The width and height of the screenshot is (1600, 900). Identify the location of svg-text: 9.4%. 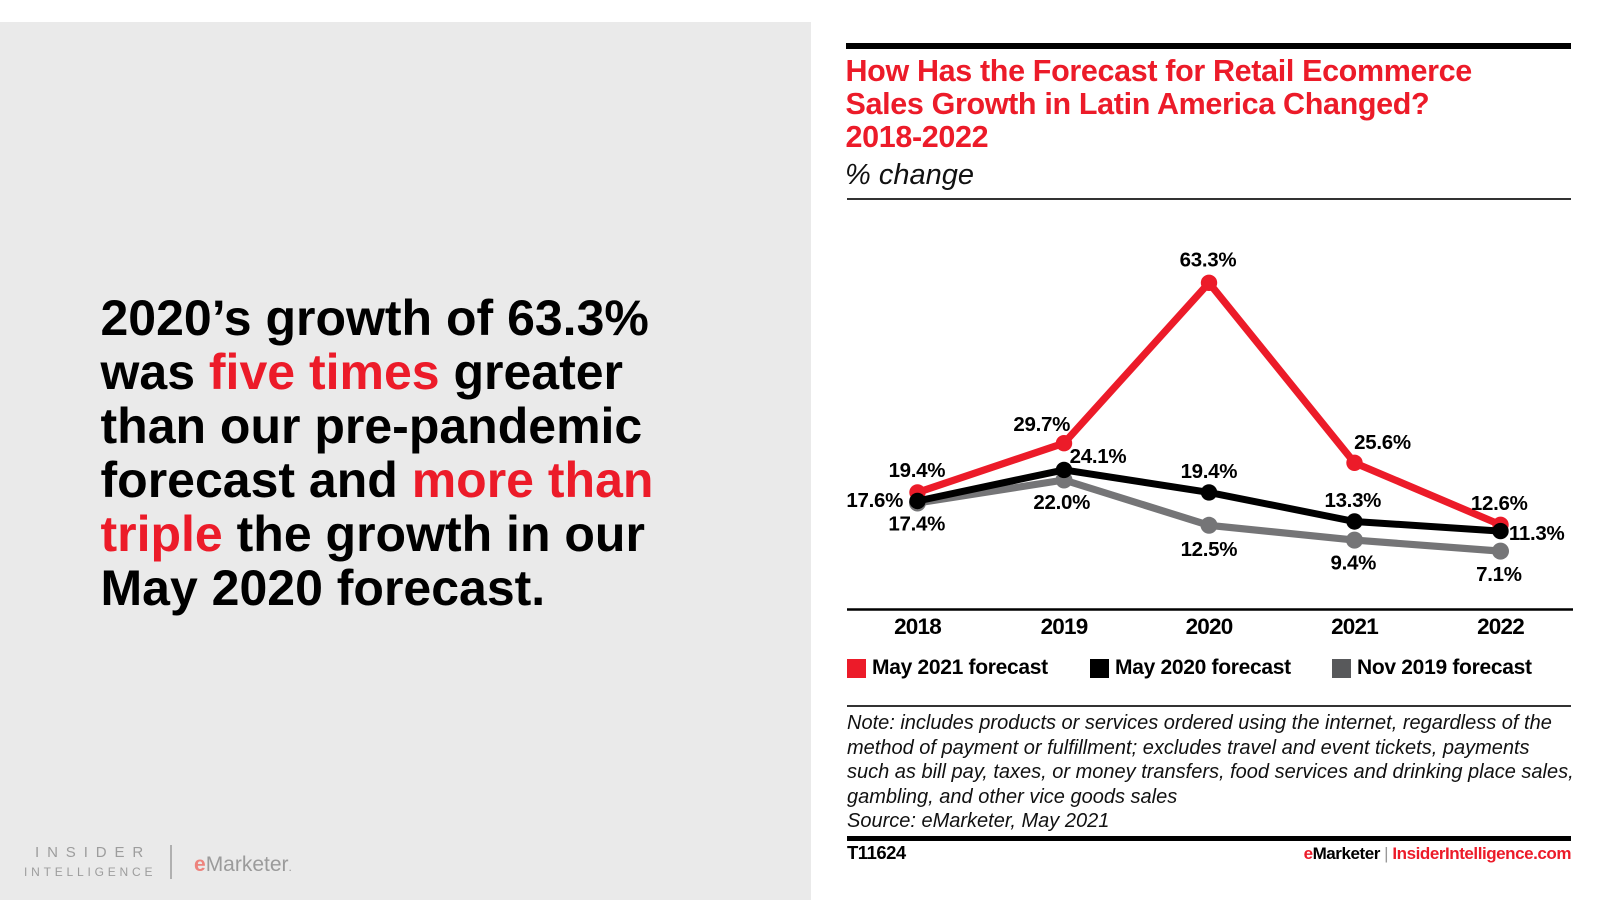
(1354, 562).